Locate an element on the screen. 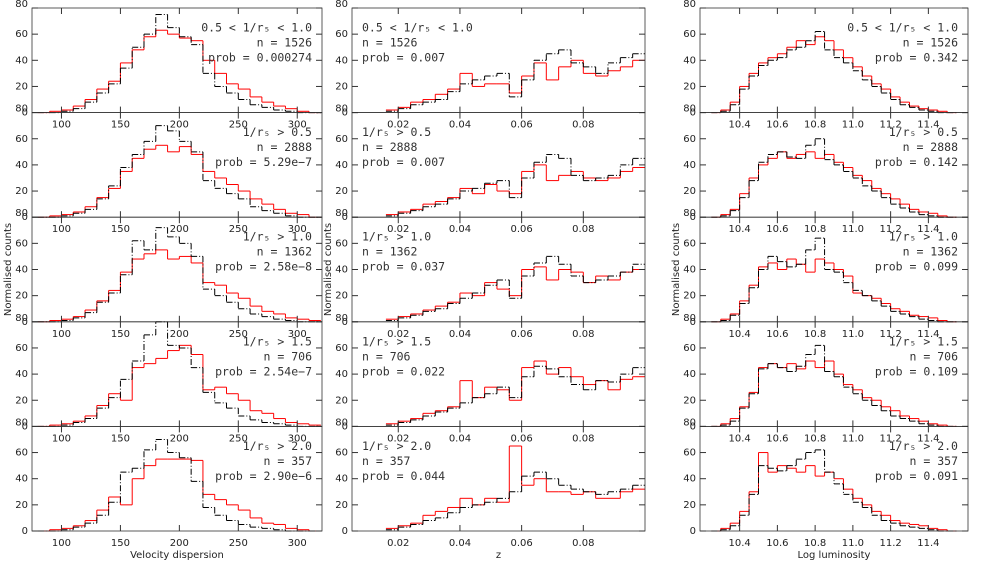  annotation: prob = 2.58e−8 is located at coordinates (263, 267).